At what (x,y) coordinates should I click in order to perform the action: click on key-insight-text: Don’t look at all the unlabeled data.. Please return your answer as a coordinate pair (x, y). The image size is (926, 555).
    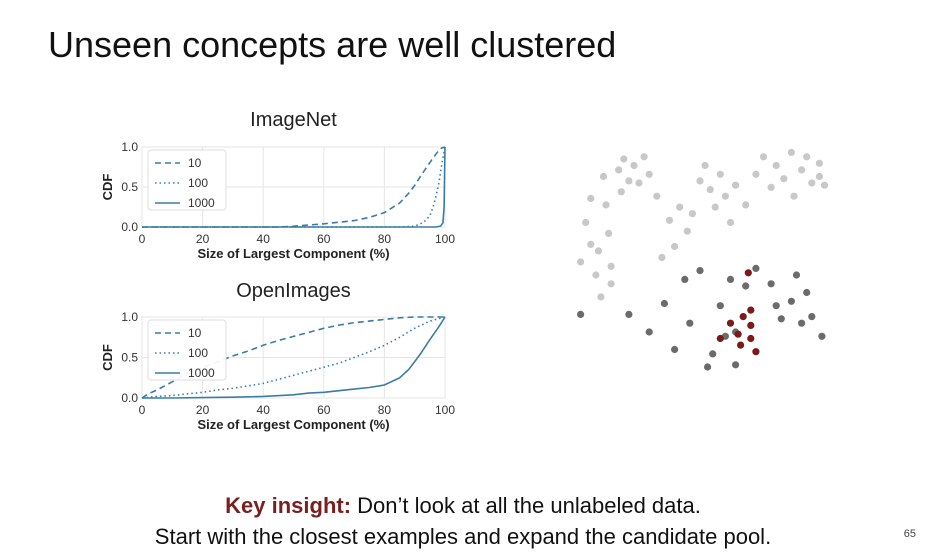
    Looking at the image, I should click on (526, 505).